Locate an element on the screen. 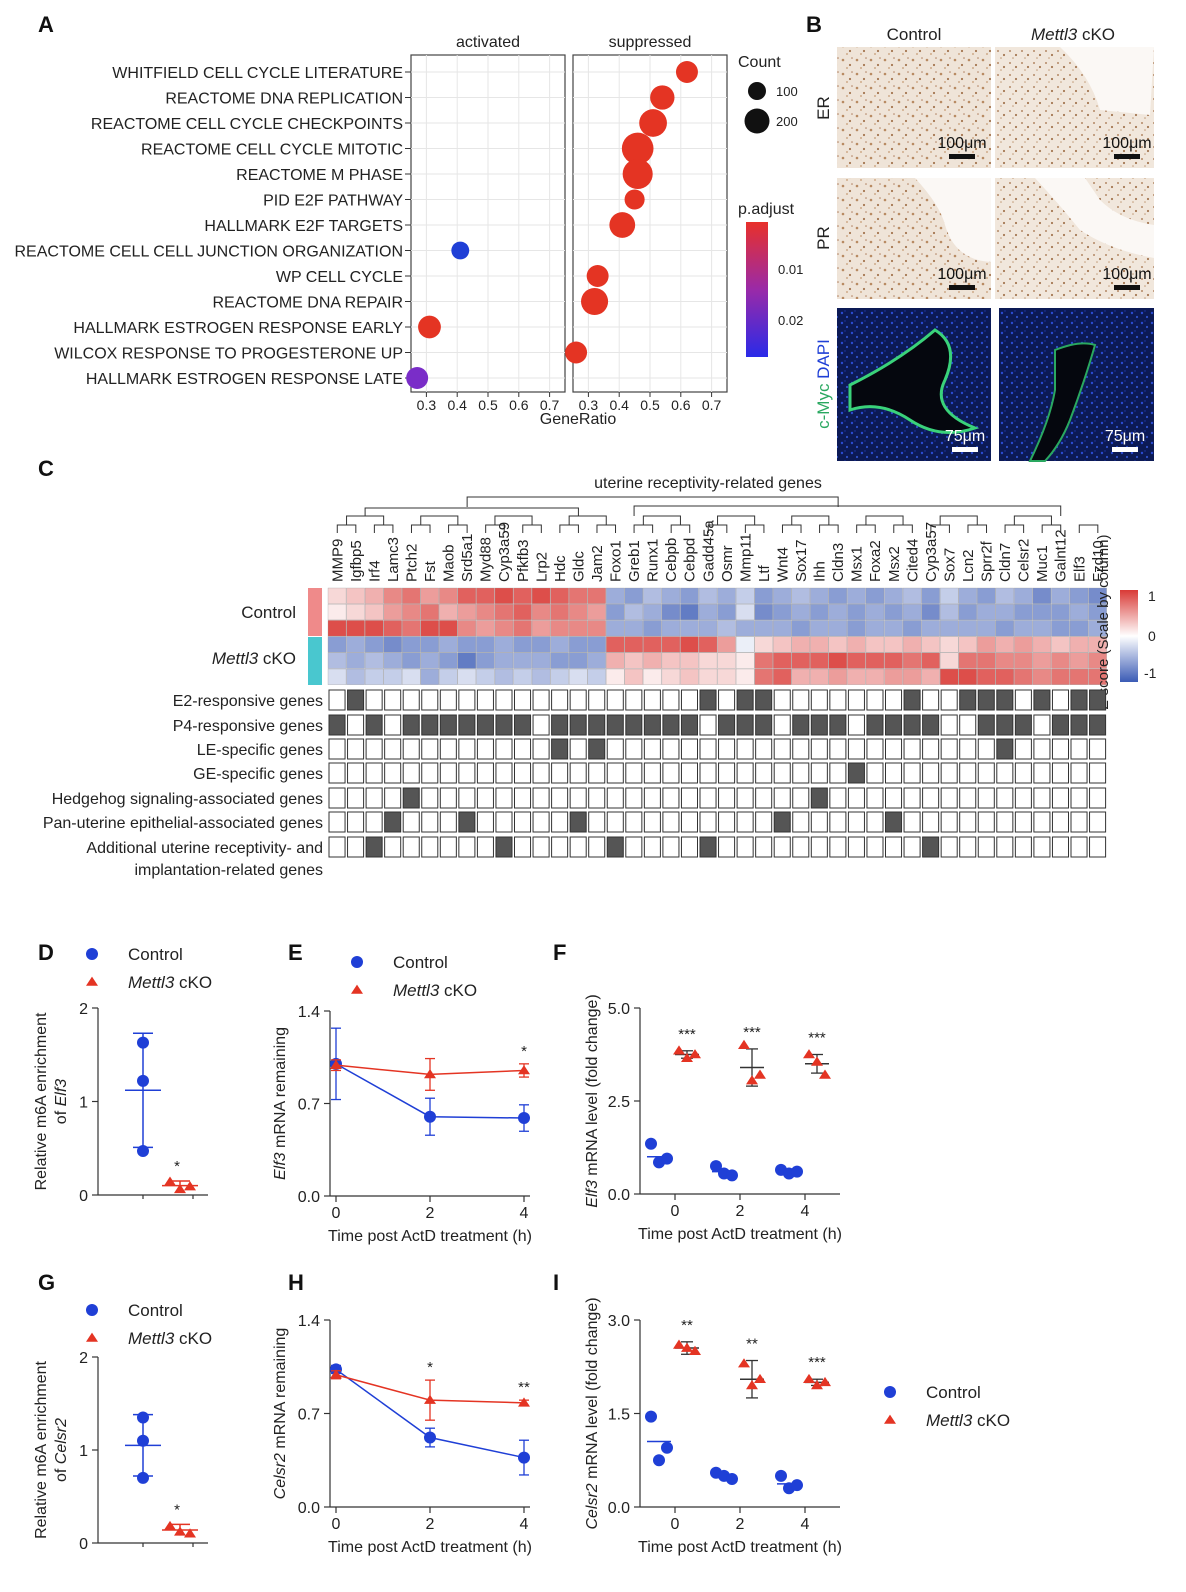 The height and width of the screenshot is (1592, 1186). y-tick-label: 3.0 is located at coordinates (619, 1321).